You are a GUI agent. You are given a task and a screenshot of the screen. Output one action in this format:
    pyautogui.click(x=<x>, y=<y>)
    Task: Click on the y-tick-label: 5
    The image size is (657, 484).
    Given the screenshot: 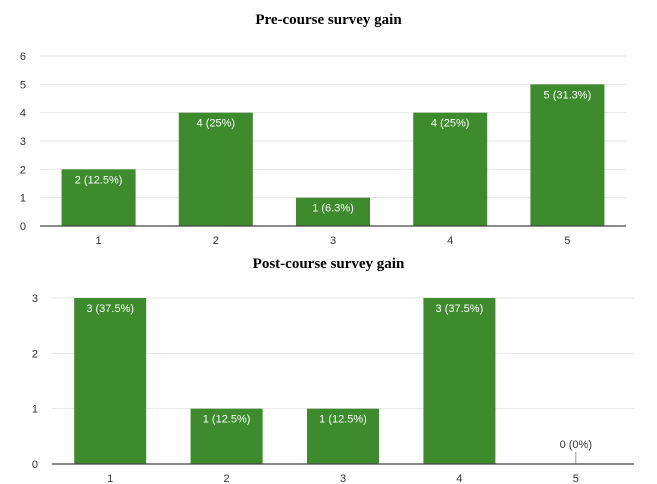 What is the action you would take?
    pyautogui.click(x=23, y=85)
    